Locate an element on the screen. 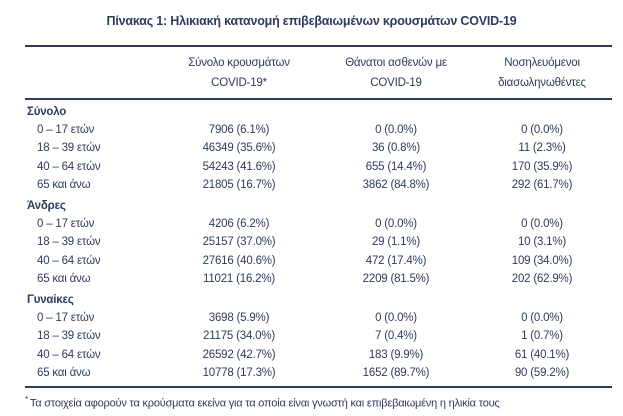  intubated-value: 1 (0.7%) is located at coordinates (542, 336).